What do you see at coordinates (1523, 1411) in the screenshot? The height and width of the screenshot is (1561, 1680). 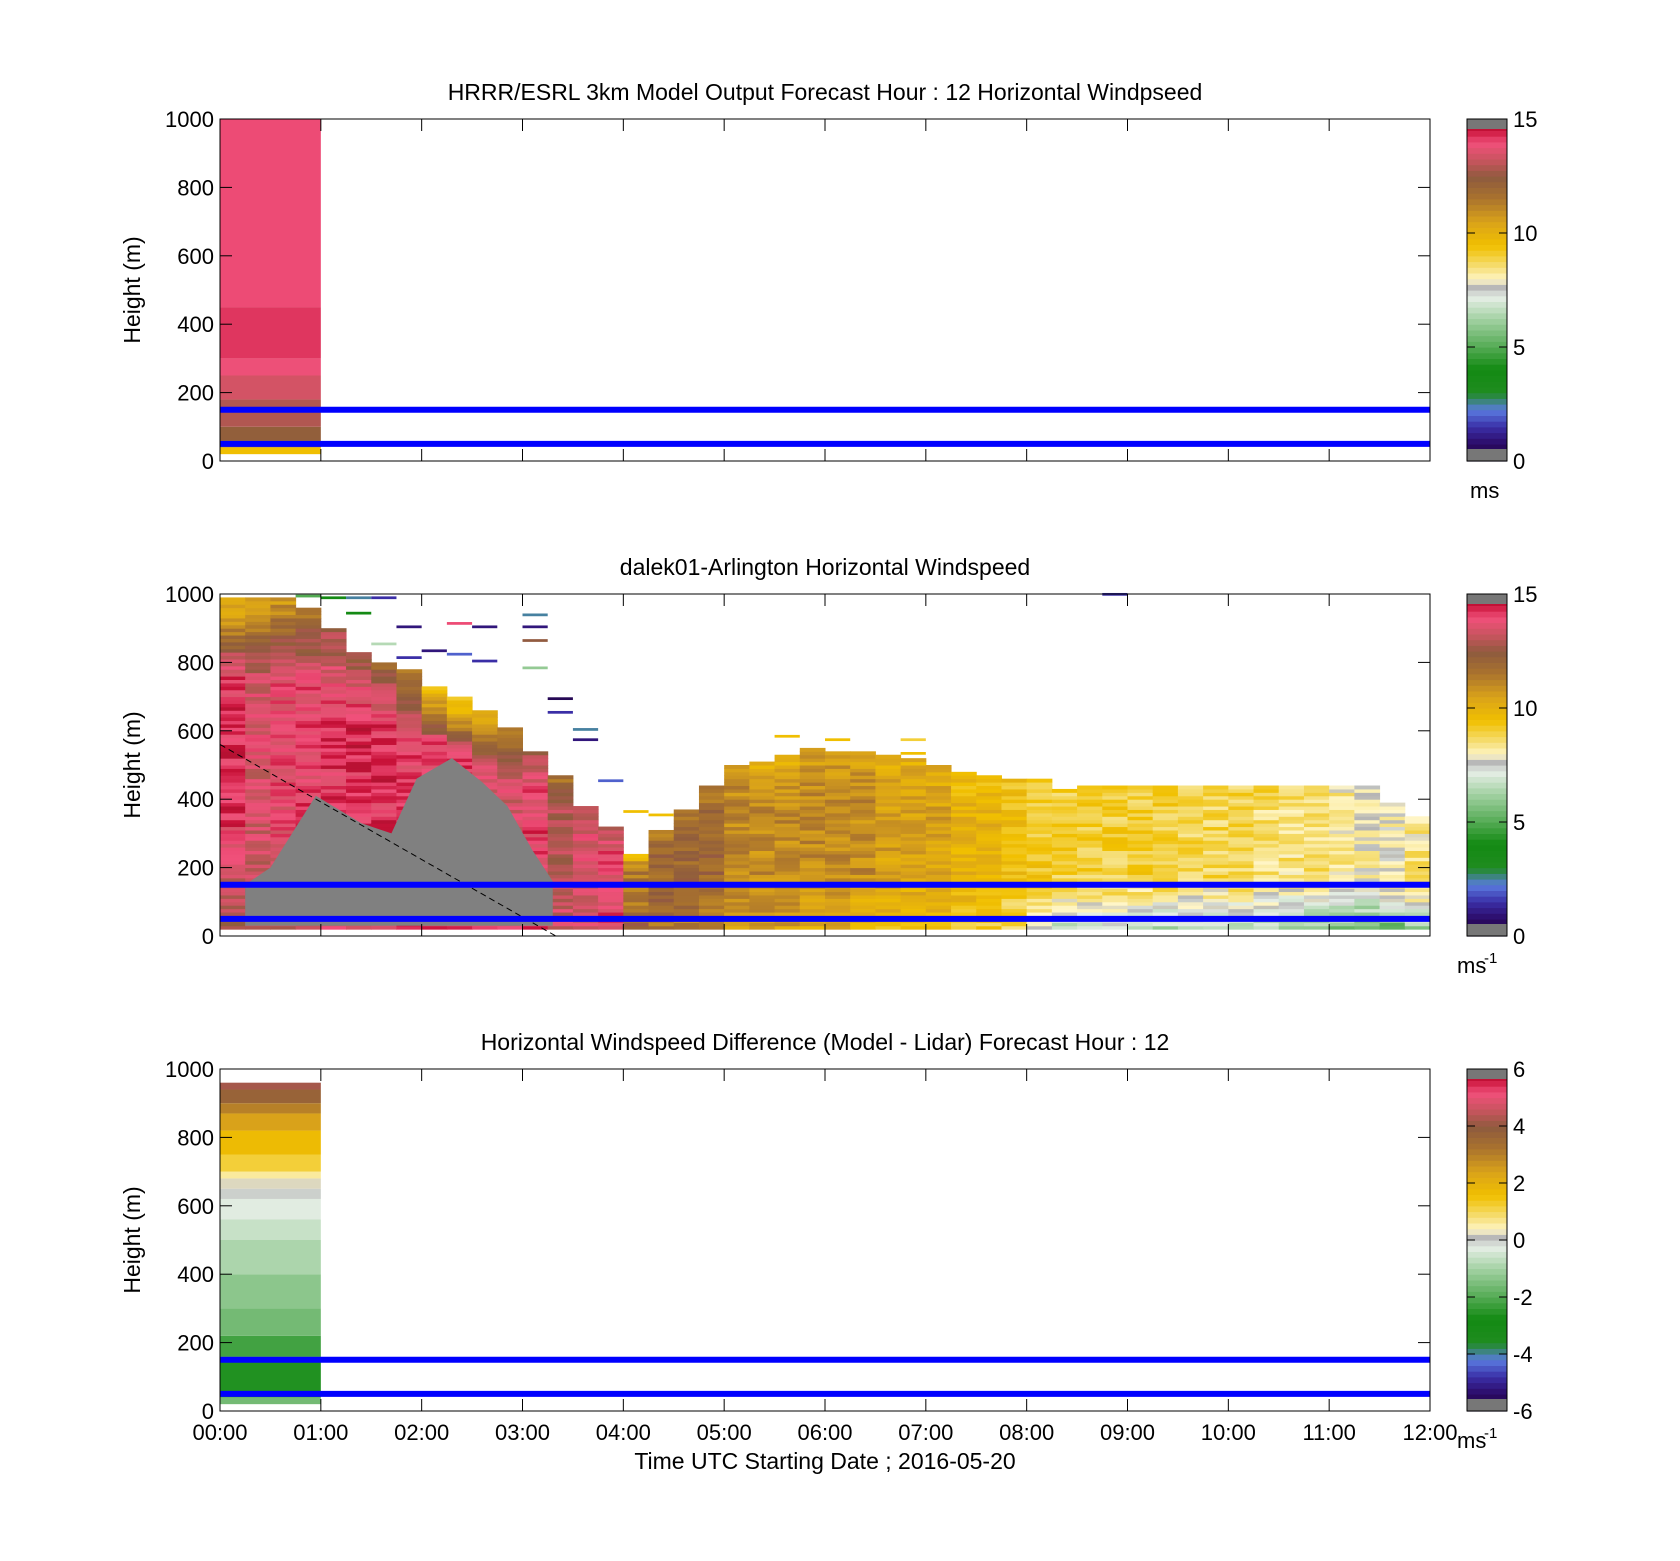 I see `colorbar-tick-label: -6` at bounding box center [1523, 1411].